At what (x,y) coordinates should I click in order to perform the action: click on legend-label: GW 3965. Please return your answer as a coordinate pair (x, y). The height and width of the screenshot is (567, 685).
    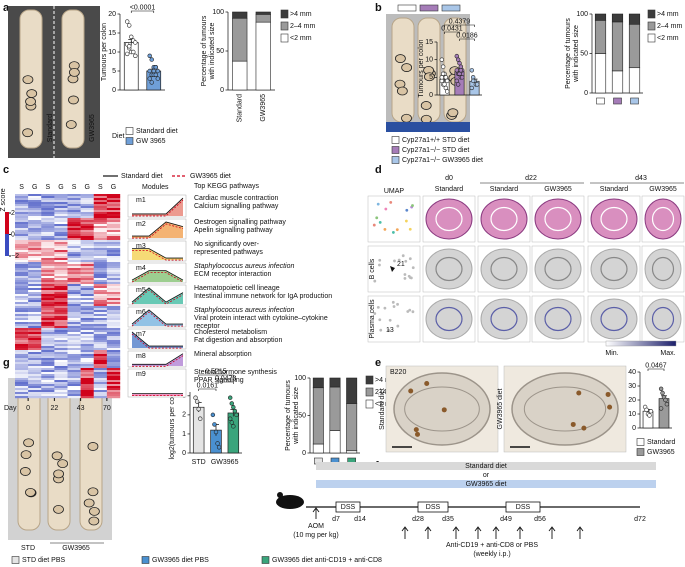
    Looking at the image, I should click on (151, 141).